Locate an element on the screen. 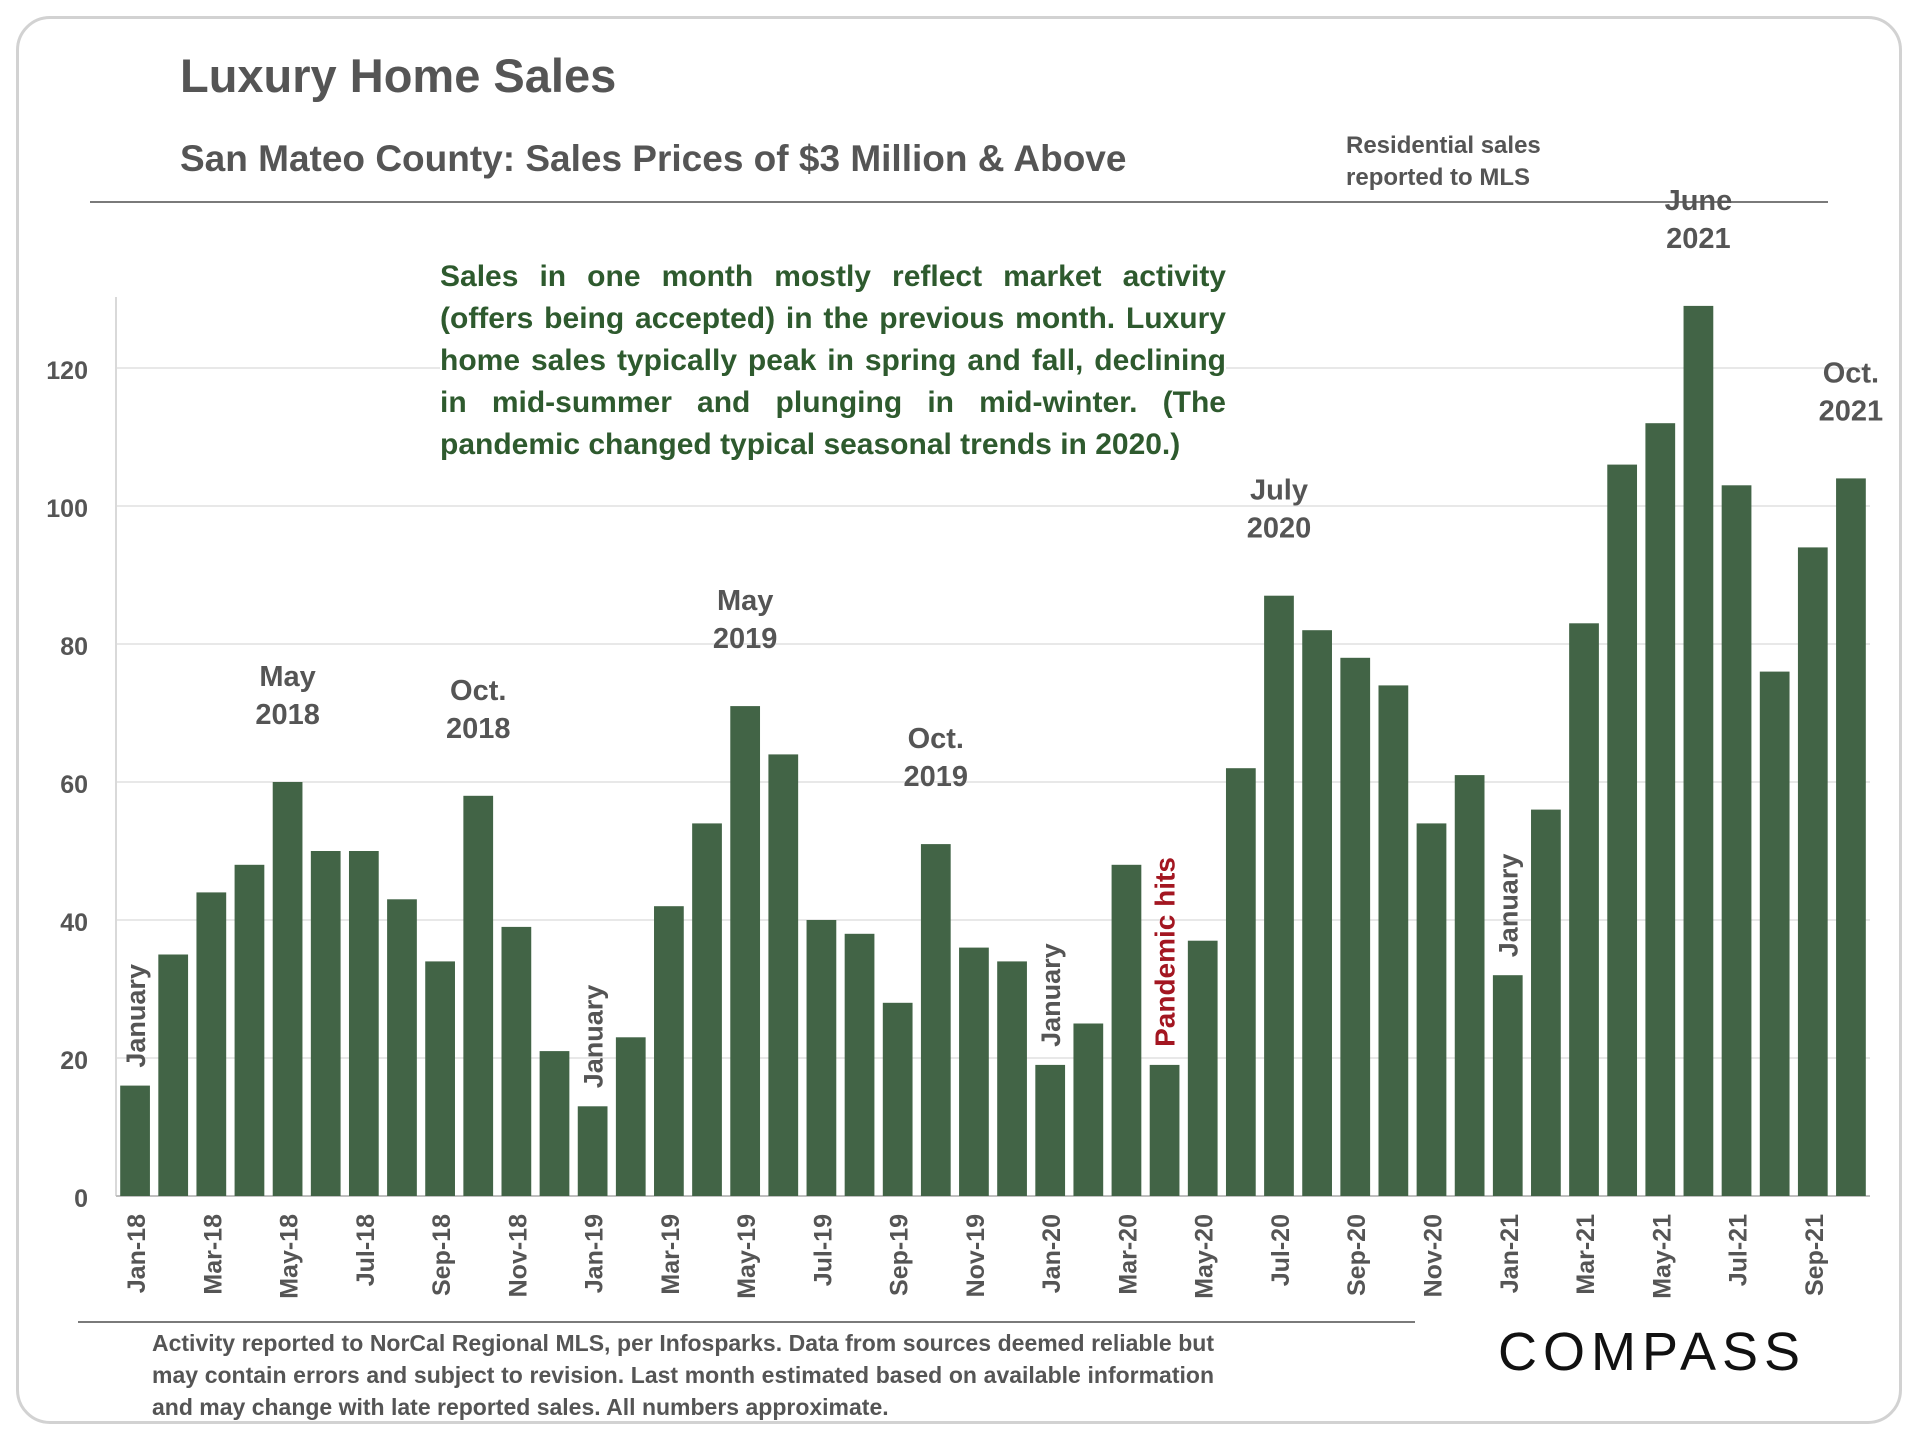 Image resolution: width=1920 pixels, height=1440 pixels. footer-divider is located at coordinates (746, 1322).